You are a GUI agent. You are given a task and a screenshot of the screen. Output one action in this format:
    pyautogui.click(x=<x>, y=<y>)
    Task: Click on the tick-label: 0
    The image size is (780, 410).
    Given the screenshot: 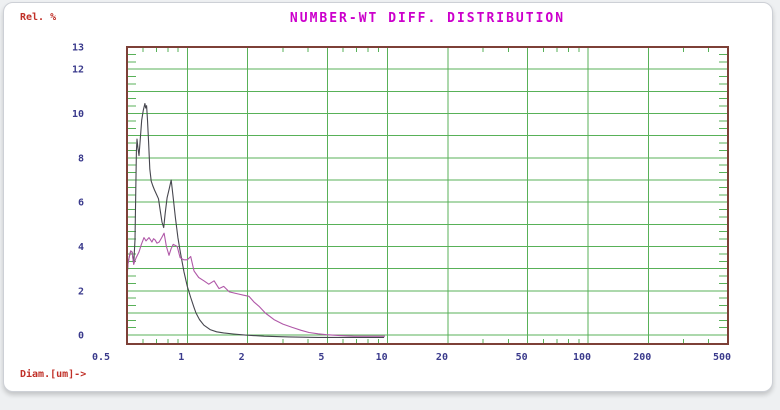 What is the action you would take?
    pyautogui.click(x=81, y=336)
    